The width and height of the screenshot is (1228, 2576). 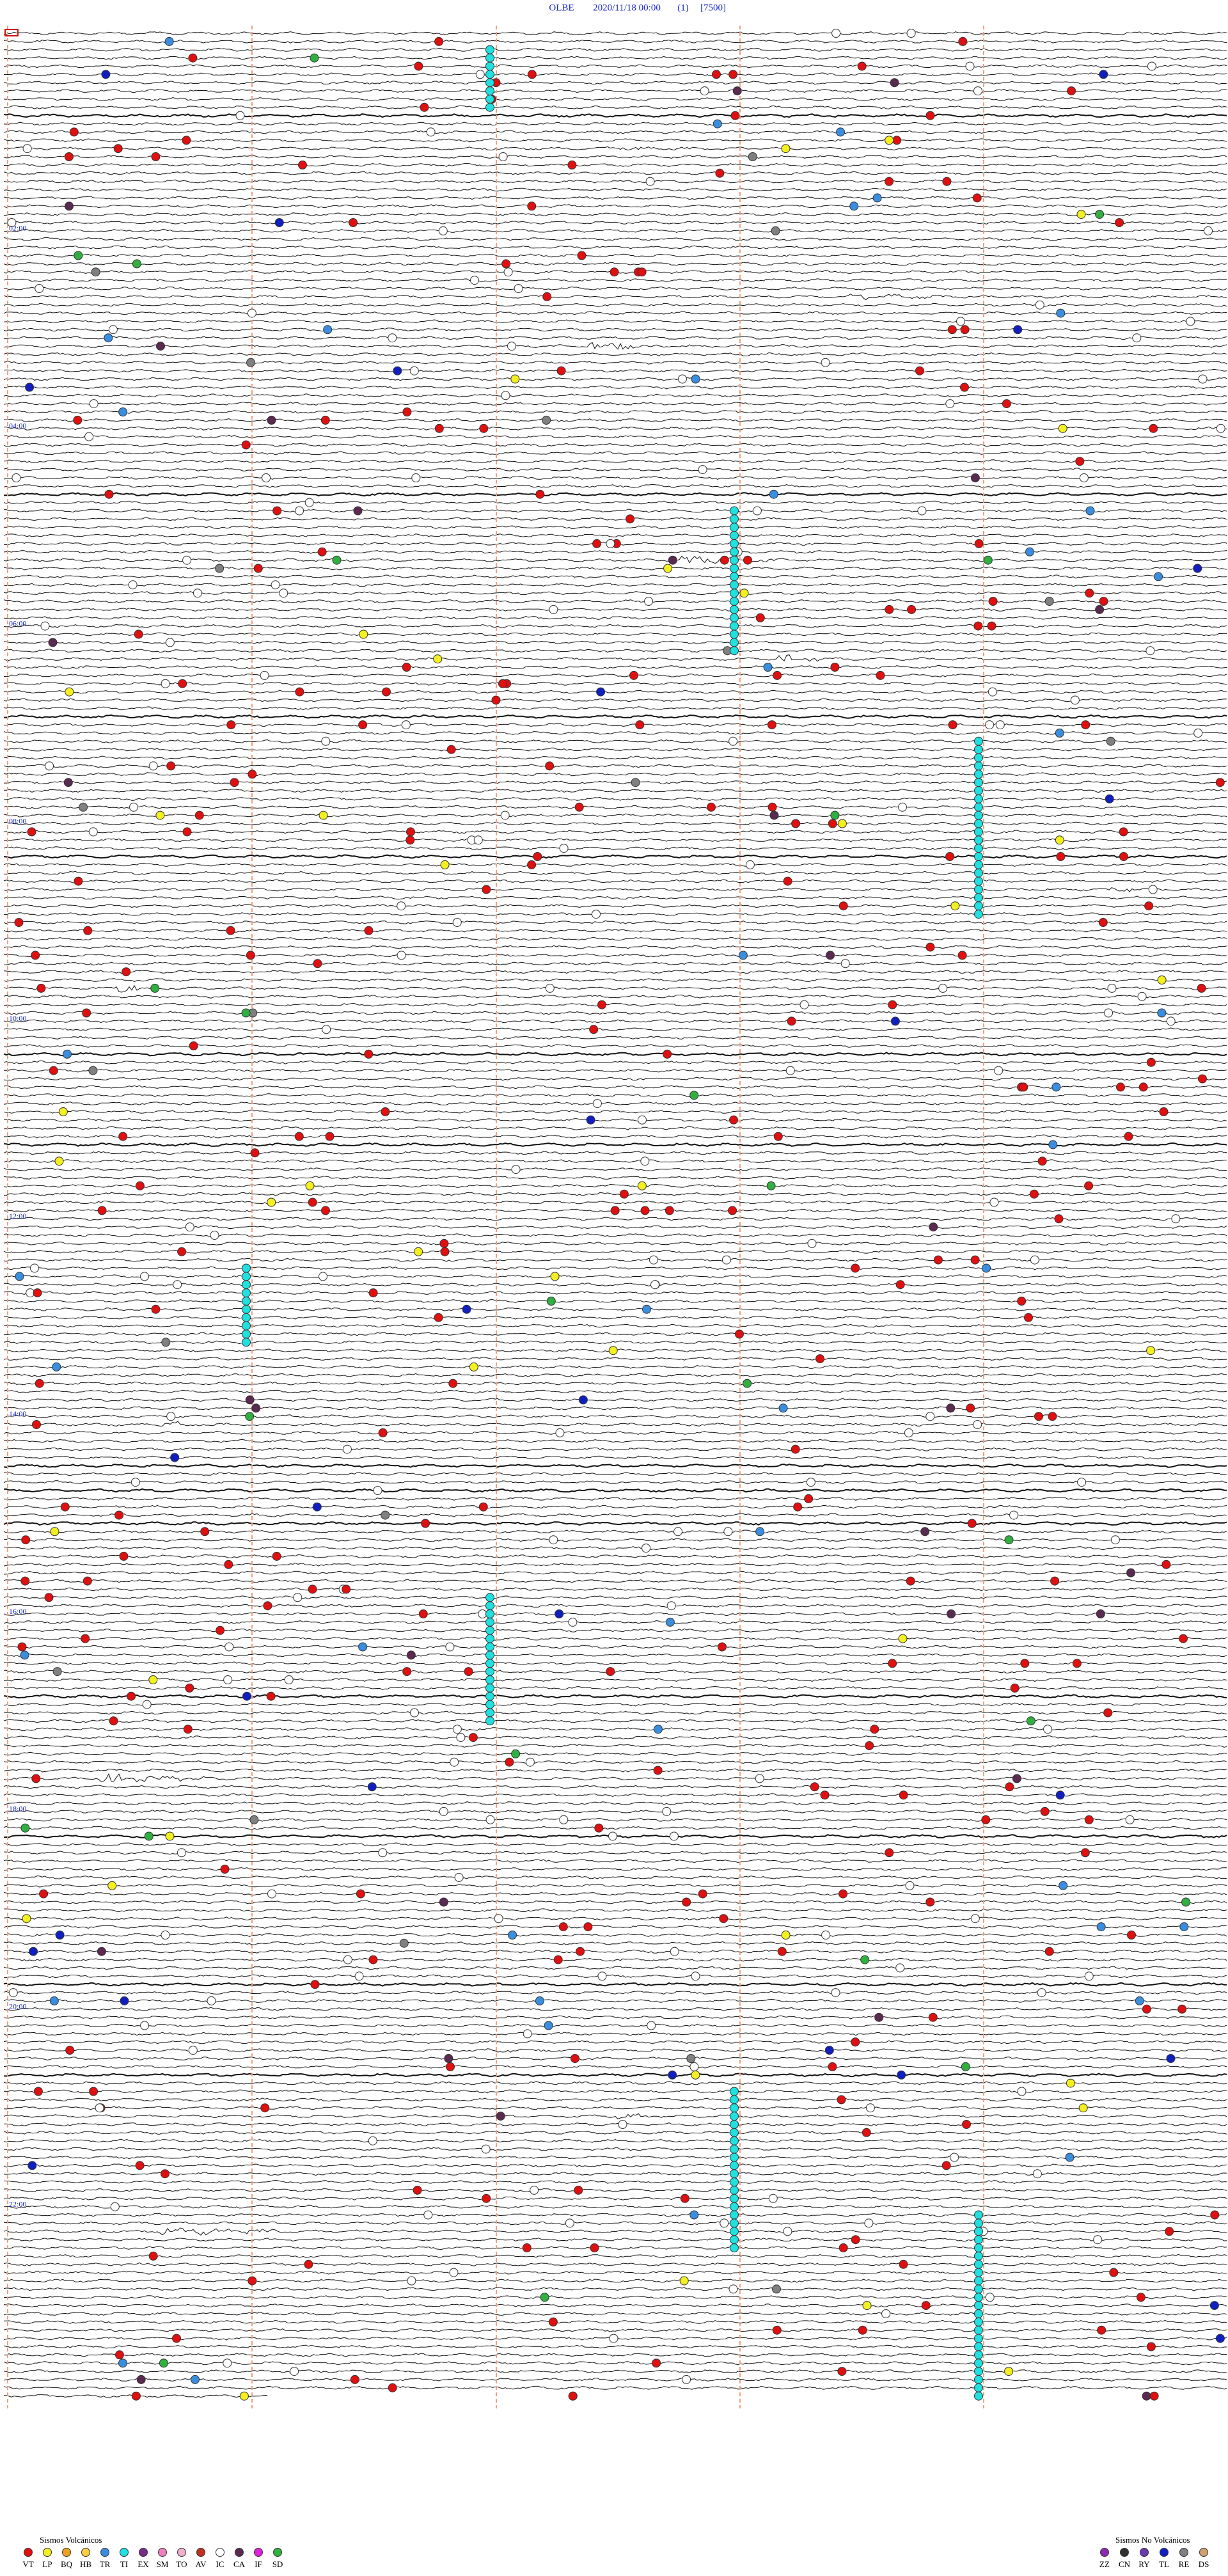 What do you see at coordinates (47, 2552) in the screenshot?
I see `legend-dot` at bounding box center [47, 2552].